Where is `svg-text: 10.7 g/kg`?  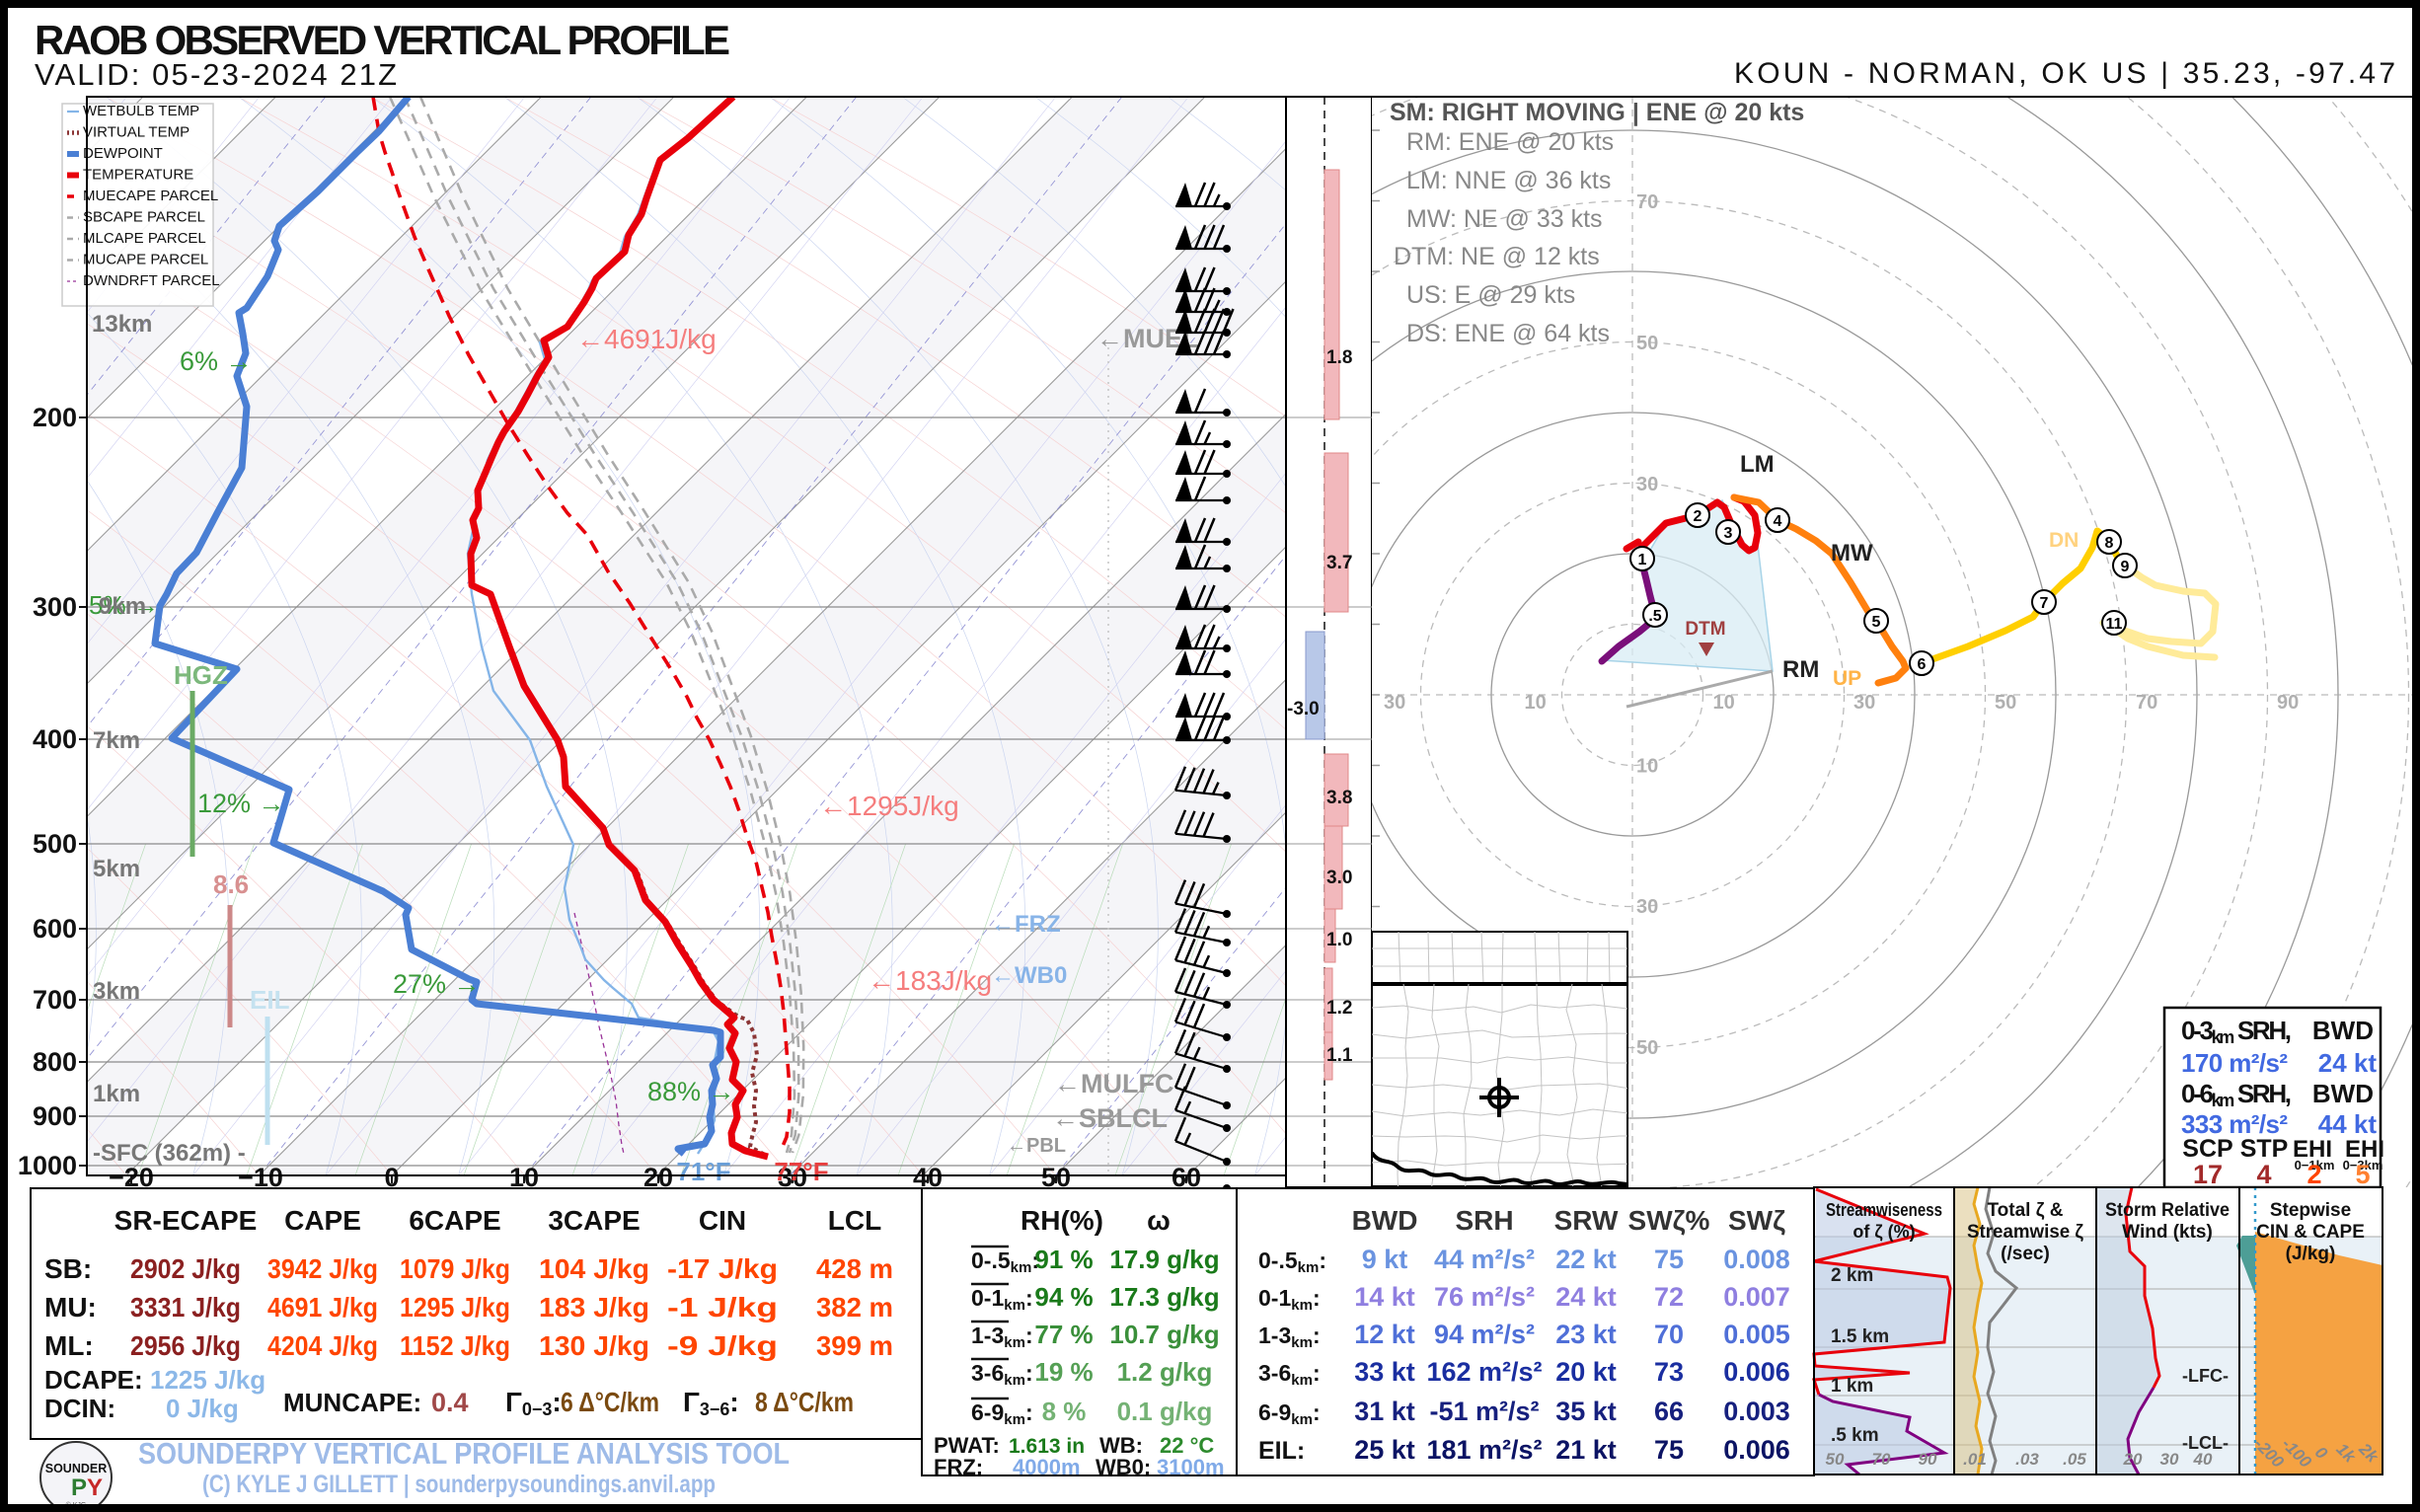 svg-text: 10.7 g/kg is located at coordinates (1164, 1335).